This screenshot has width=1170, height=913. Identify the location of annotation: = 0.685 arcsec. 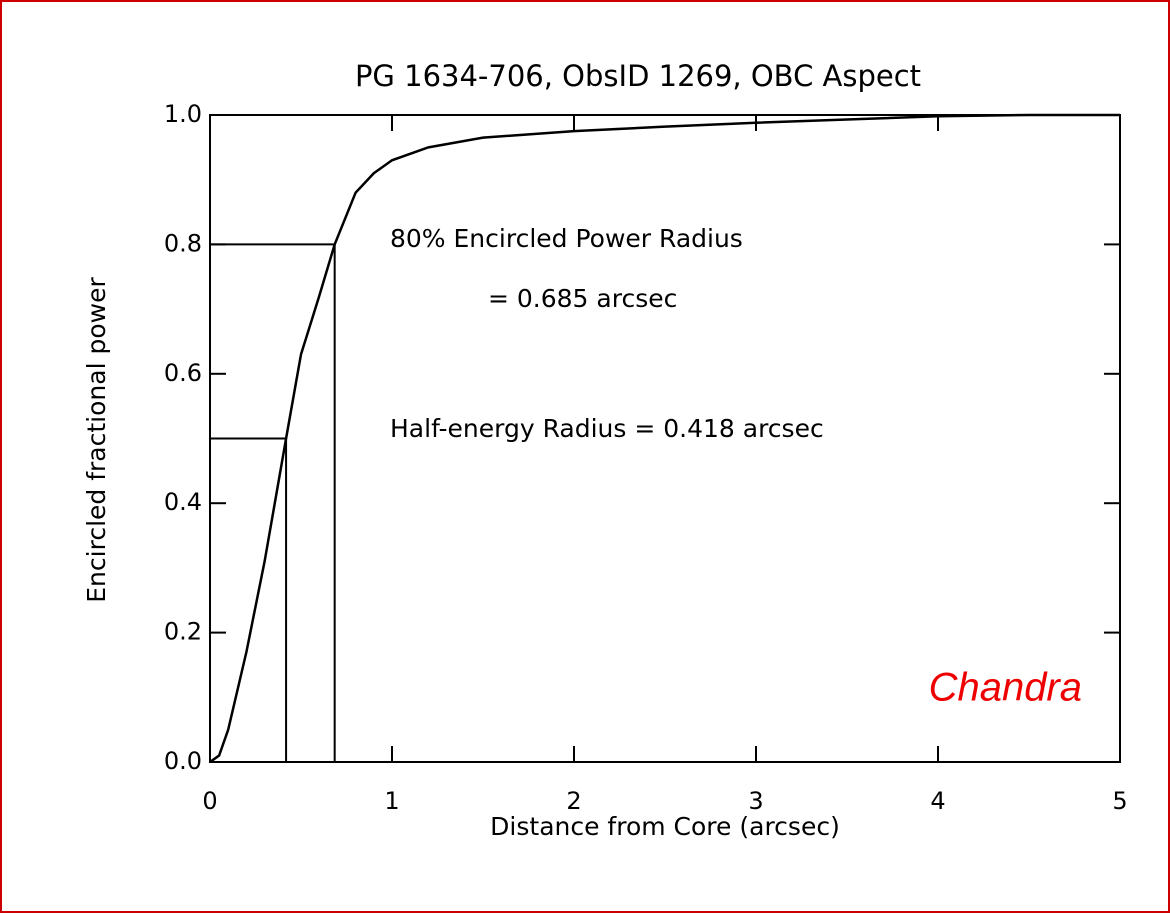
(582, 298).